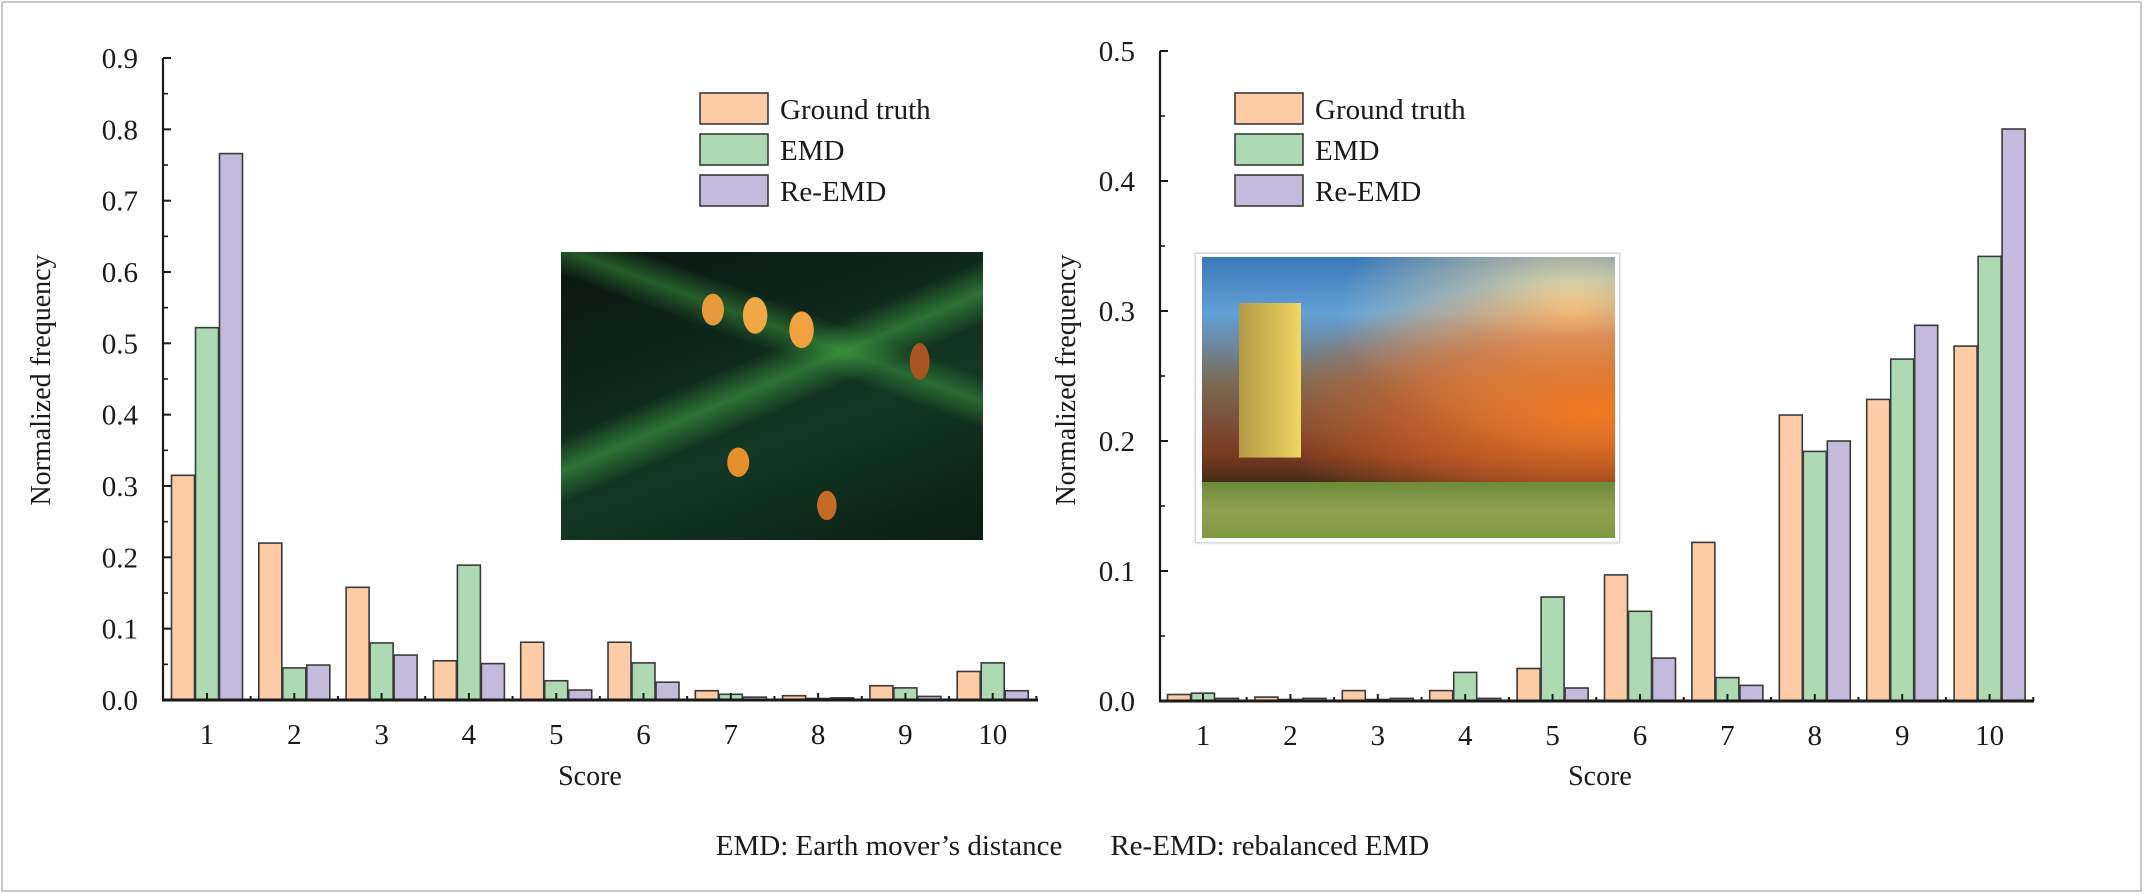  What do you see at coordinates (1408, 397) in the screenshot?
I see `inset-image-tower` at bounding box center [1408, 397].